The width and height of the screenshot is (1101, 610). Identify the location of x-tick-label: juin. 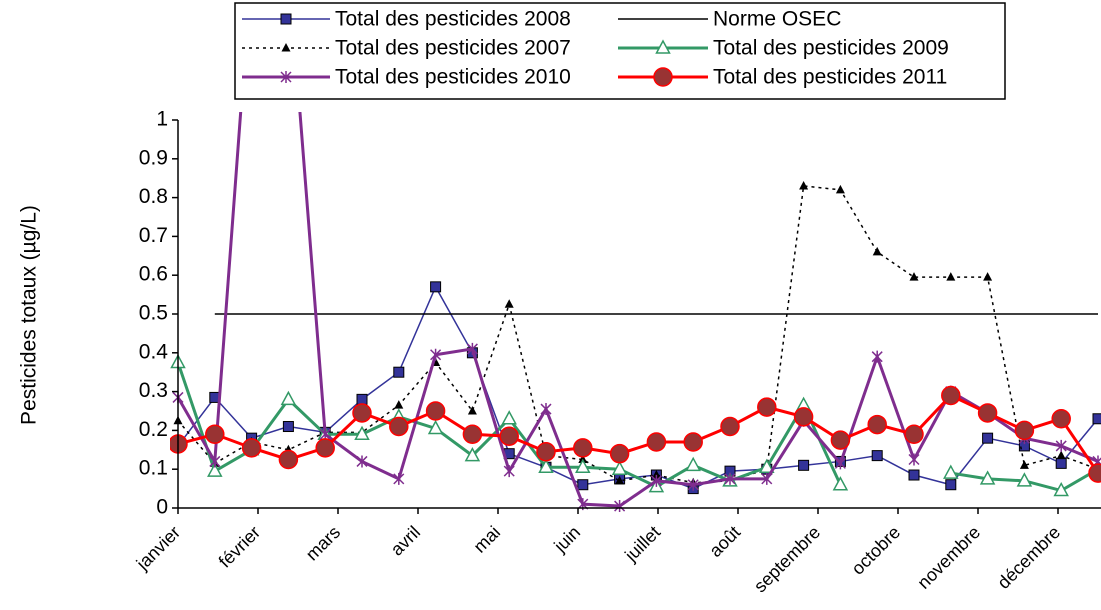
(567, 539).